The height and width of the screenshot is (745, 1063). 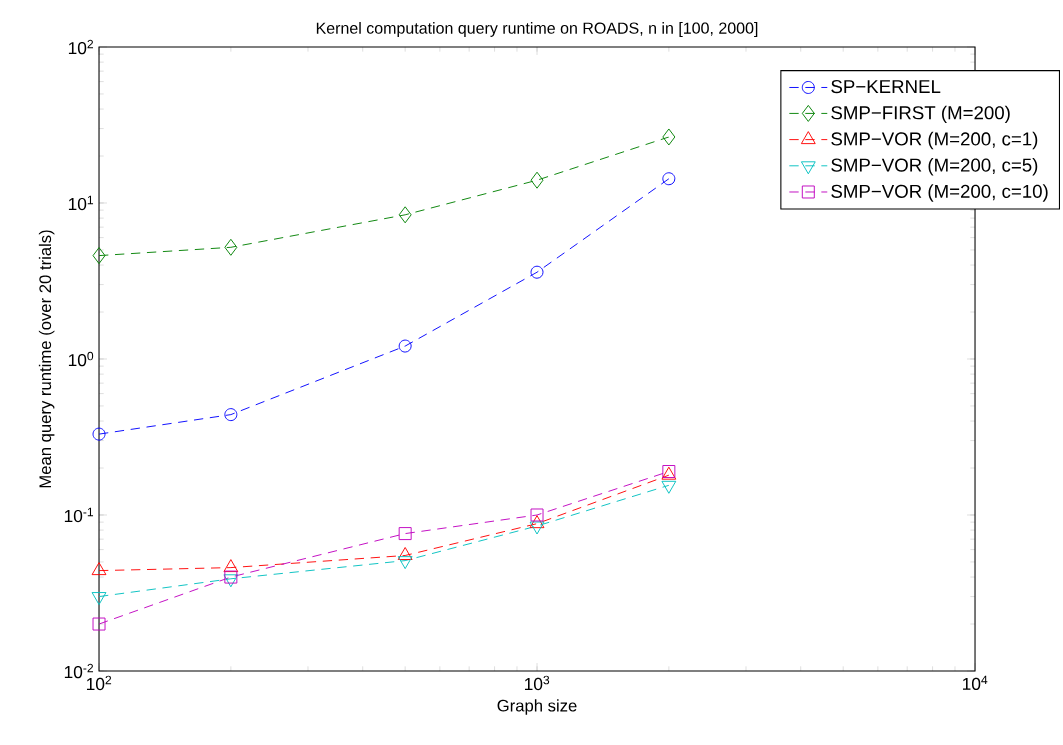 I want to click on x-tick-label: 10$^{3}$, so click(x=537, y=683).